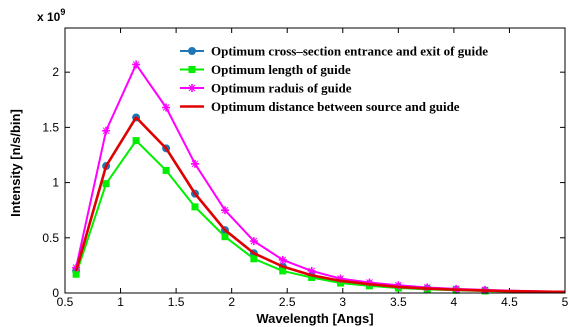 This screenshot has height=327, width=568. I want to click on legend-label: Optimum raduis of guide, so click(281, 88).